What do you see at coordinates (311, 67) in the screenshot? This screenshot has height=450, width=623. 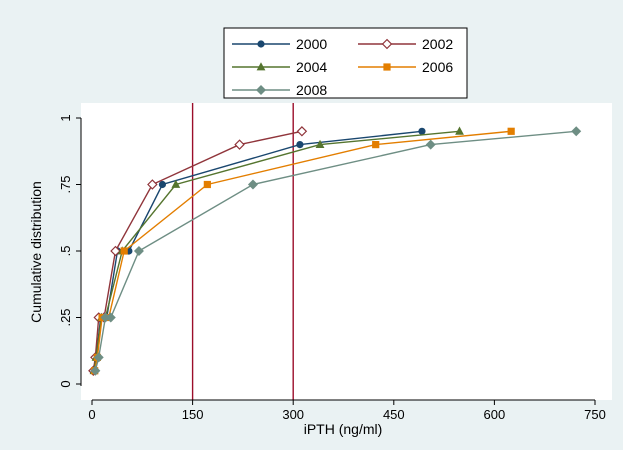 I see `legend-label: 2004` at bounding box center [311, 67].